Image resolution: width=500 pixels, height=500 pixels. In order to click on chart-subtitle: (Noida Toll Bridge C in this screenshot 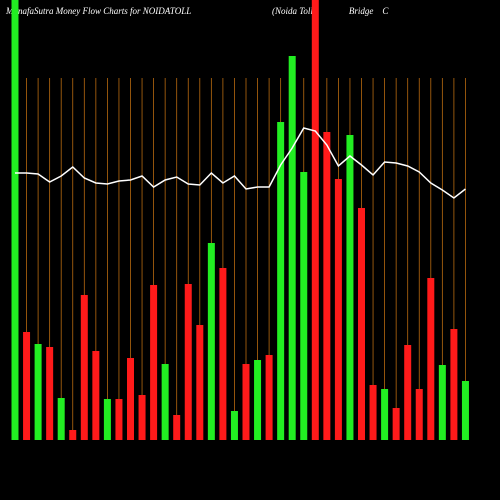, I will do `click(330, 11)`.